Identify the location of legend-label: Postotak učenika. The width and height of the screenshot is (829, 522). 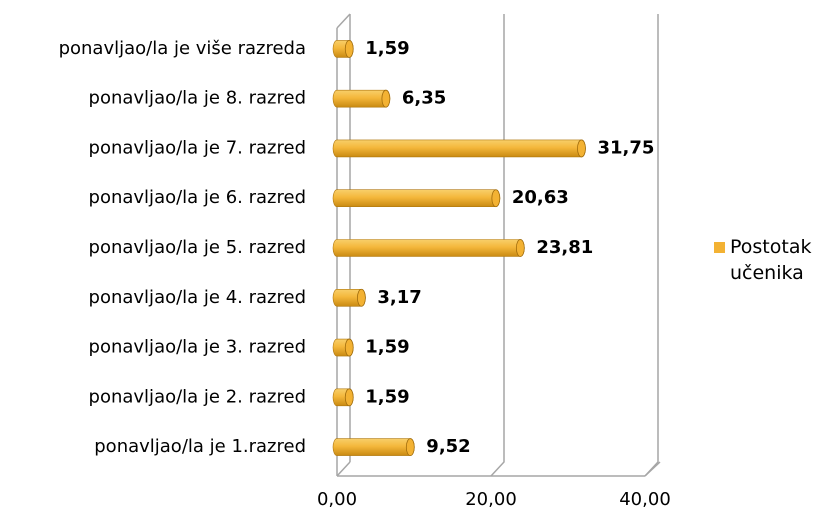
(771, 260).